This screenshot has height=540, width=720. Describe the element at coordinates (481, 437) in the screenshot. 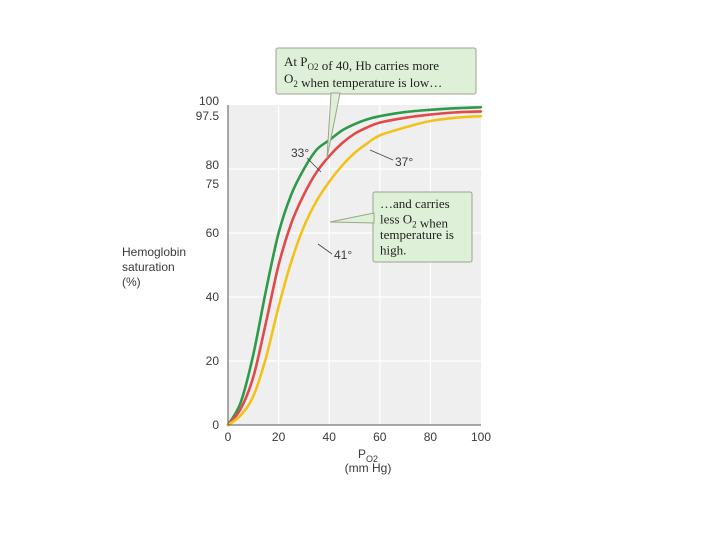

I see `x-tick-label: 100` at that location.